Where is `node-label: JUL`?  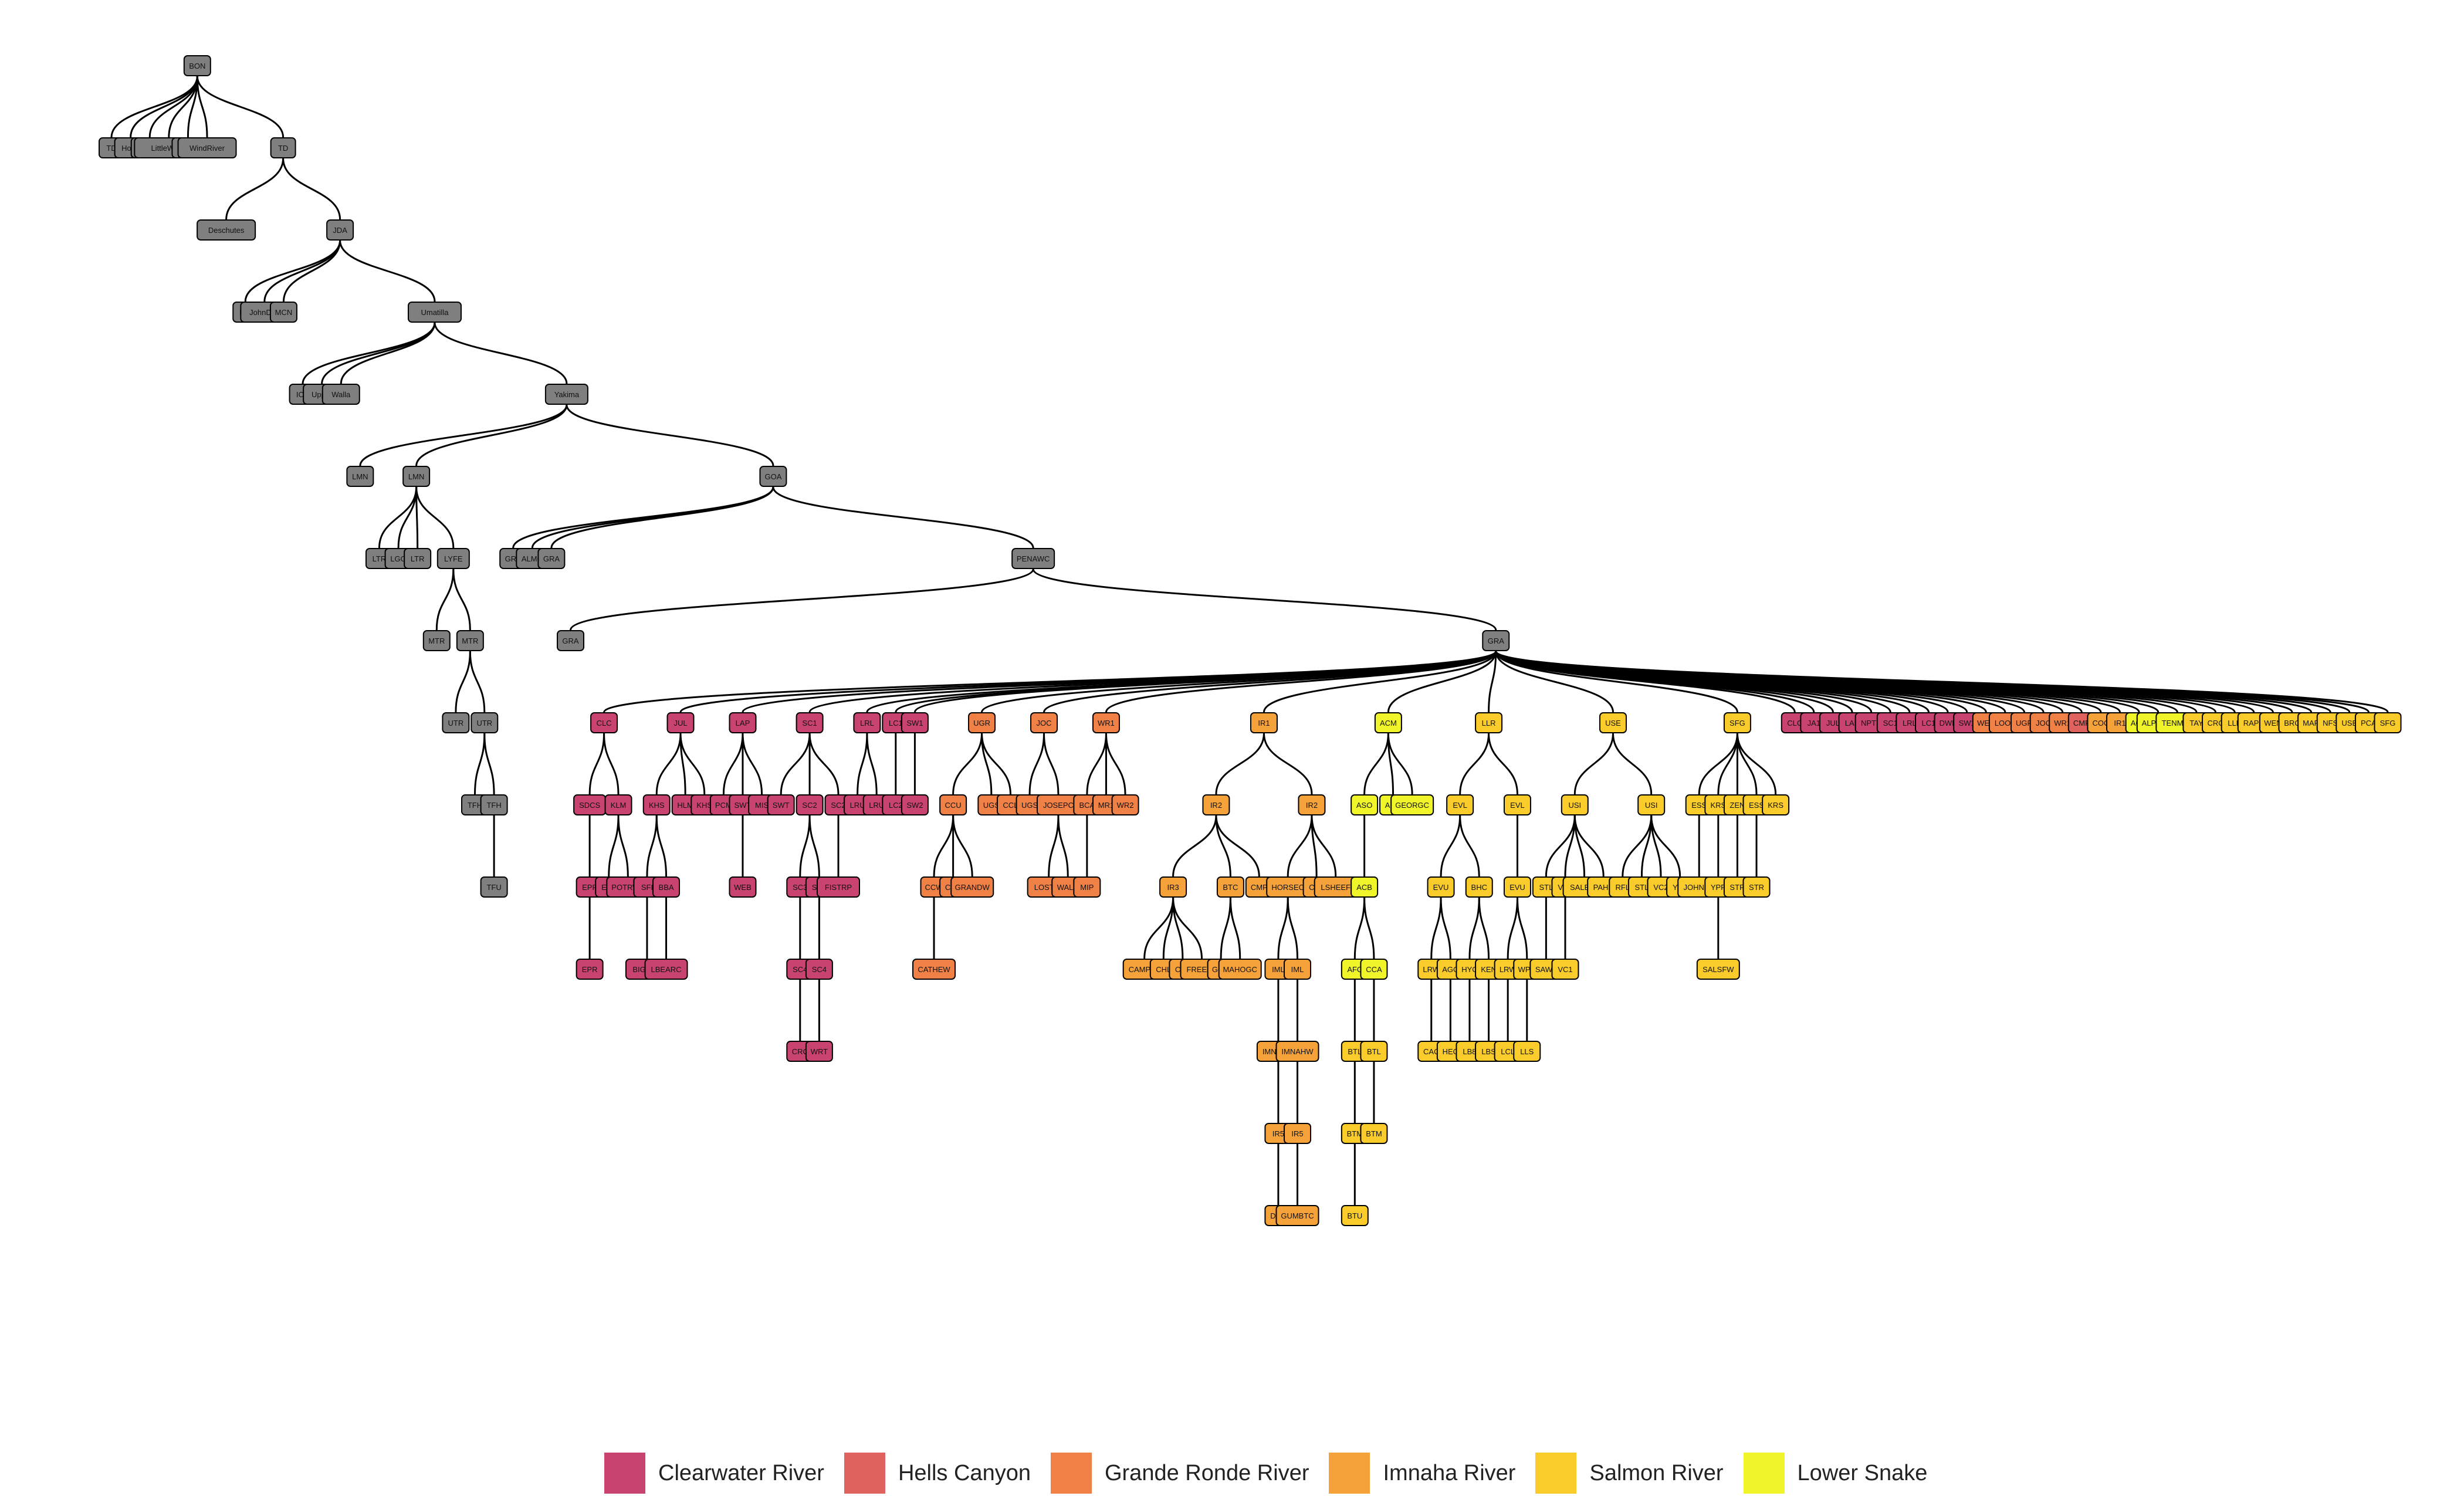 node-label: JUL is located at coordinates (680, 723).